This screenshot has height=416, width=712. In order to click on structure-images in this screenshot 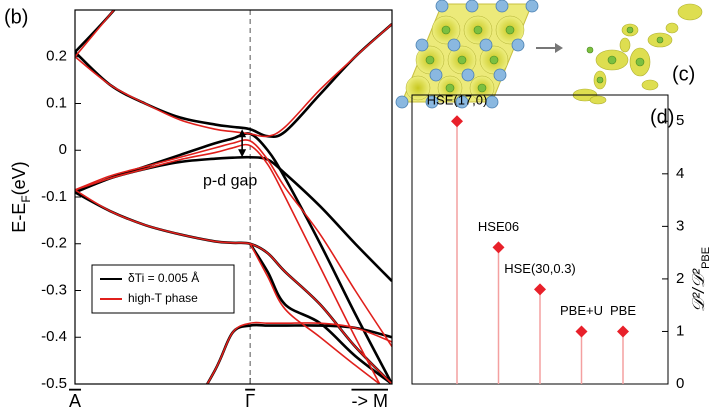, I will do `click(549, 54)`.